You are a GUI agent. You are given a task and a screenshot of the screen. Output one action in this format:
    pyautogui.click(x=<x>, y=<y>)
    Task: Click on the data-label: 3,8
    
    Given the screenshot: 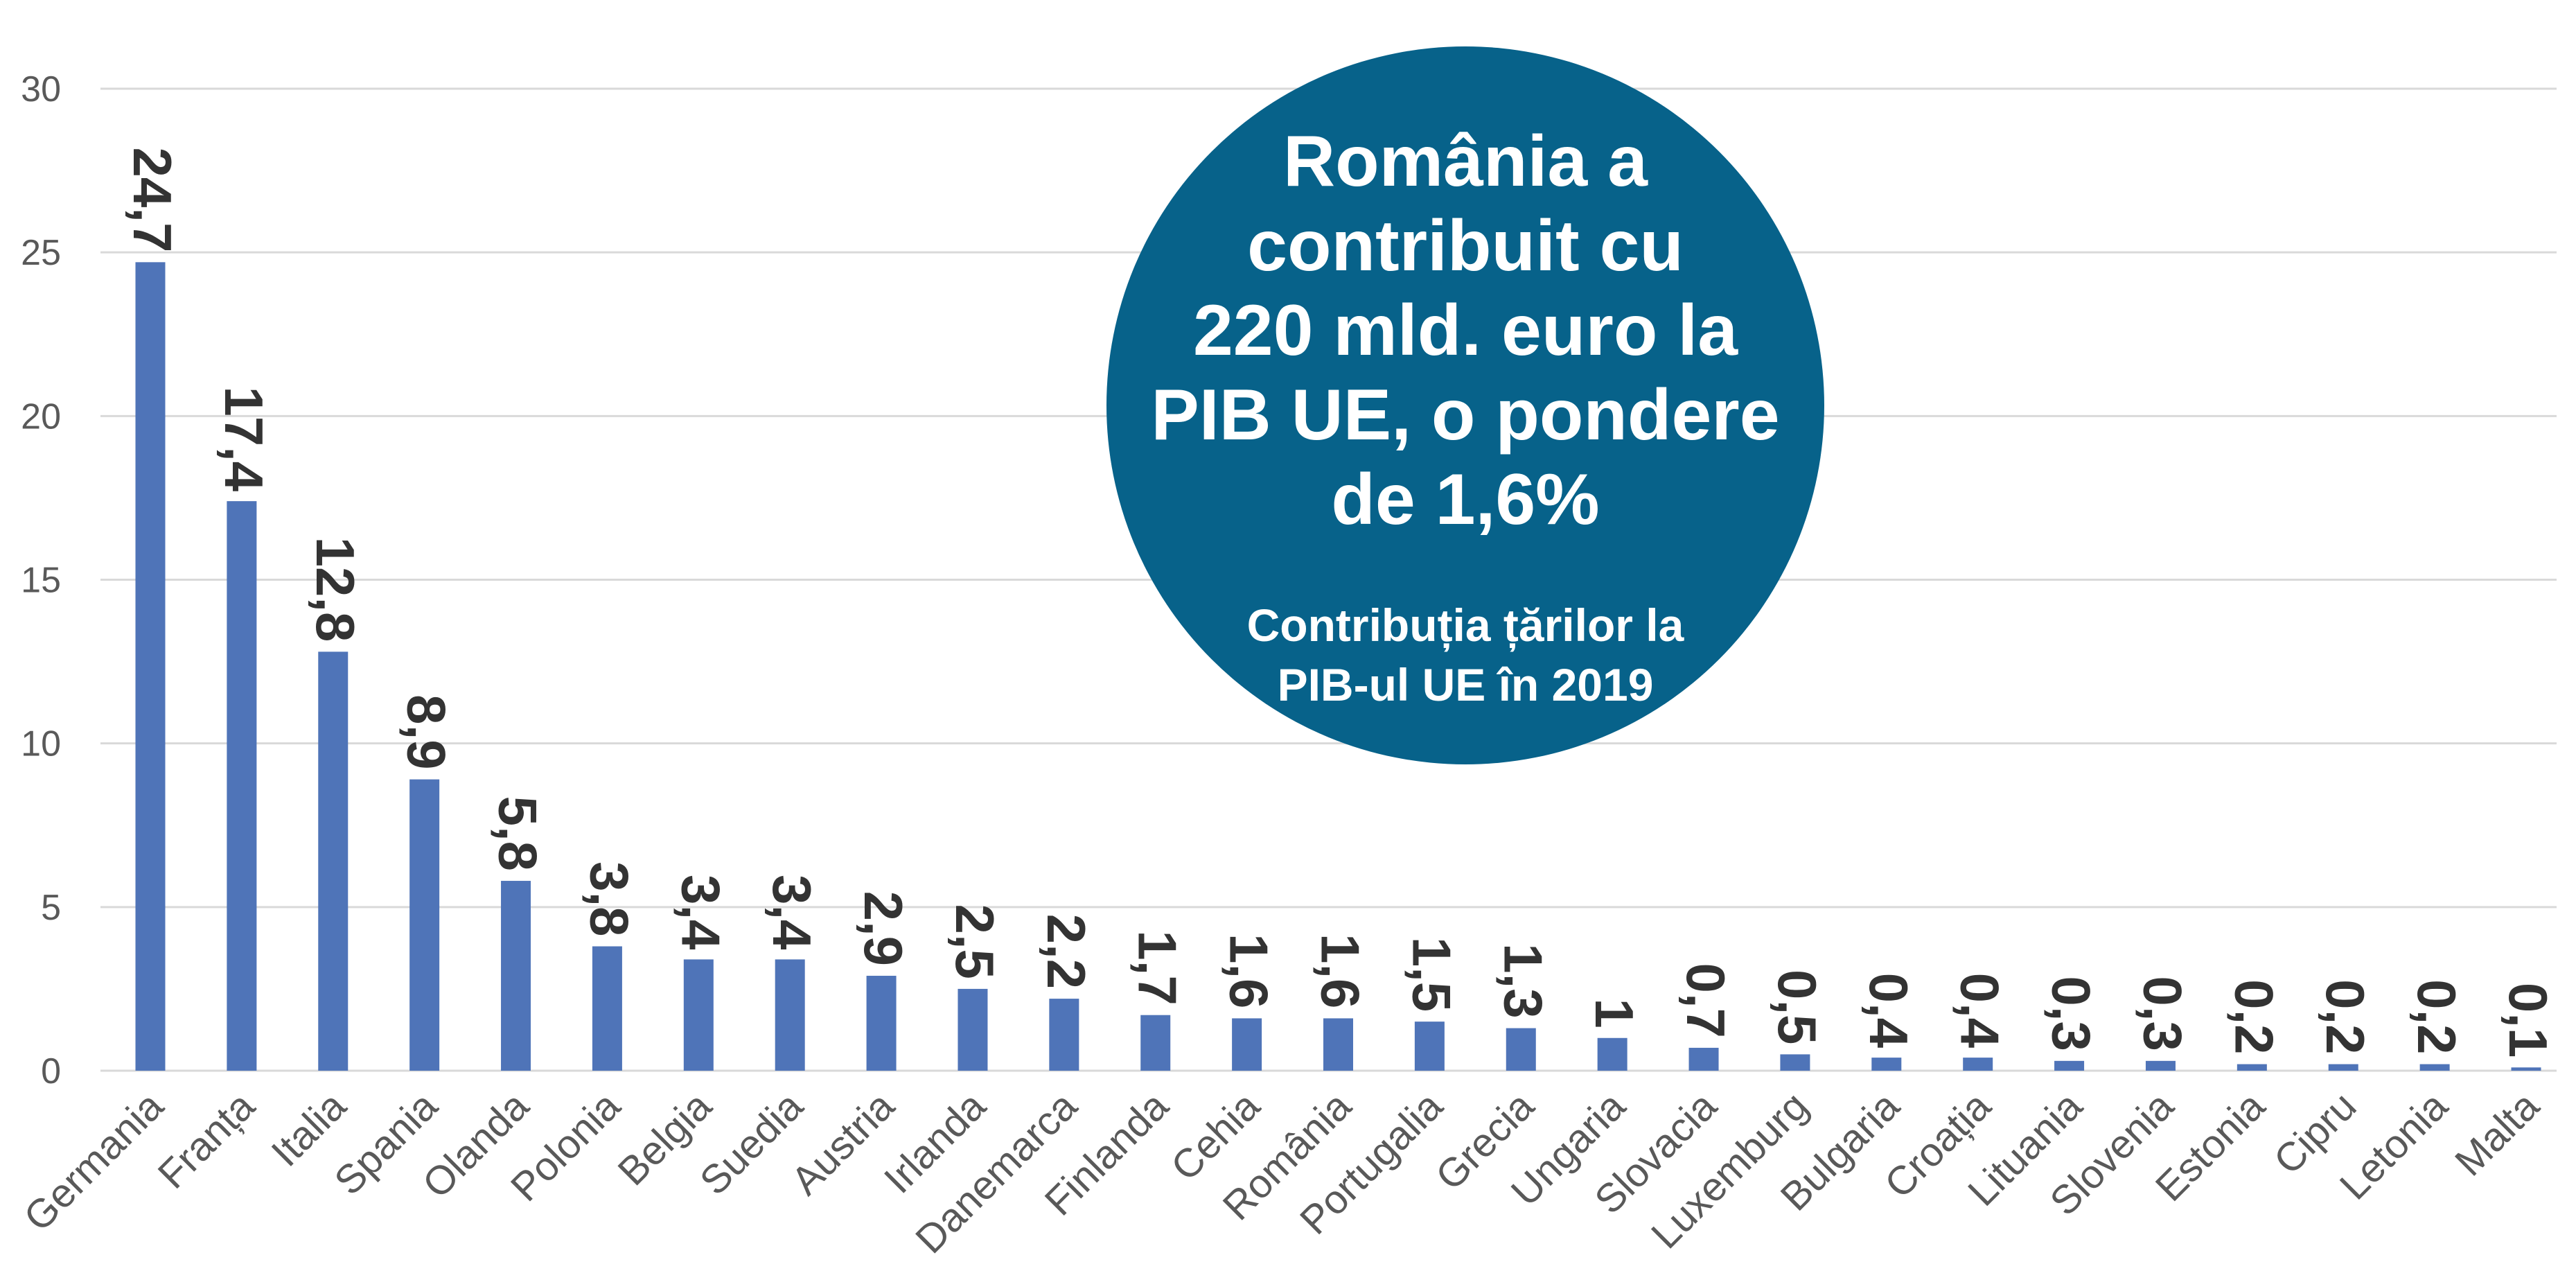 What is the action you would take?
    pyautogui.click(x=609, y=898)
    